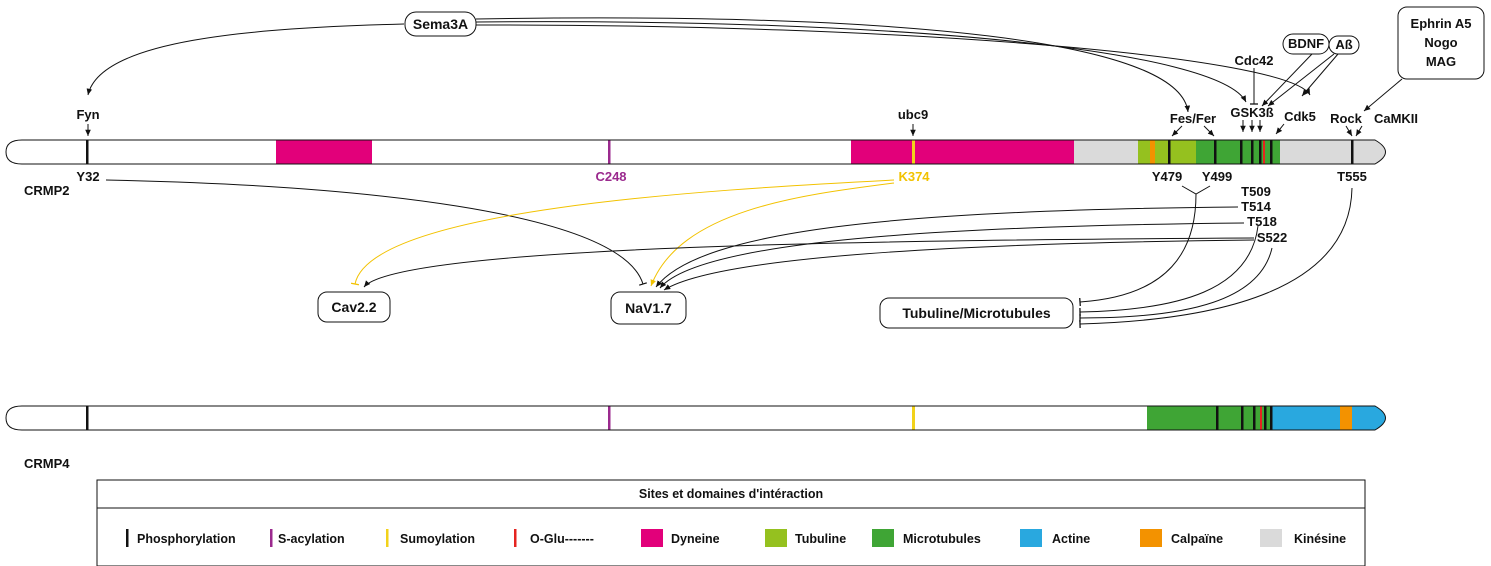  Describe the element at coordinates (1071, 539) in the screenshot. I see `legend-actine: Actine` at that location.